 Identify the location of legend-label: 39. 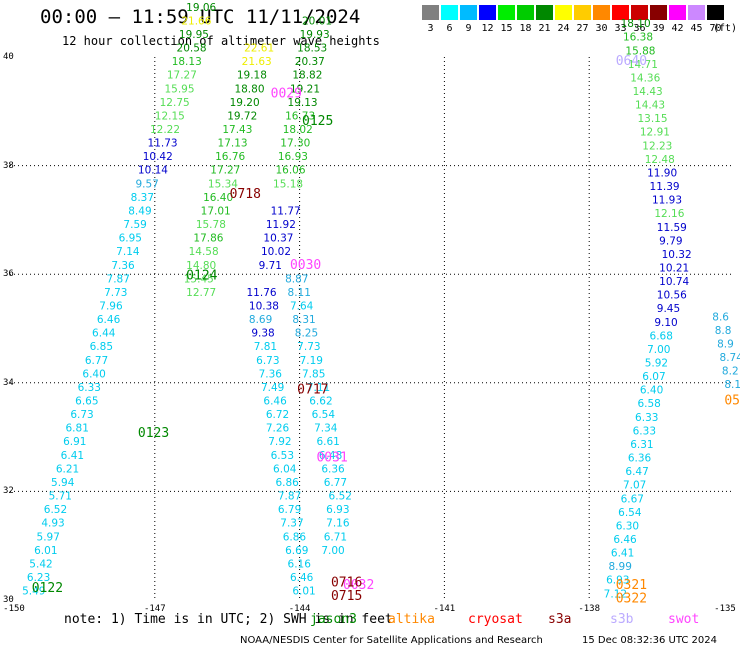
(658, 28).